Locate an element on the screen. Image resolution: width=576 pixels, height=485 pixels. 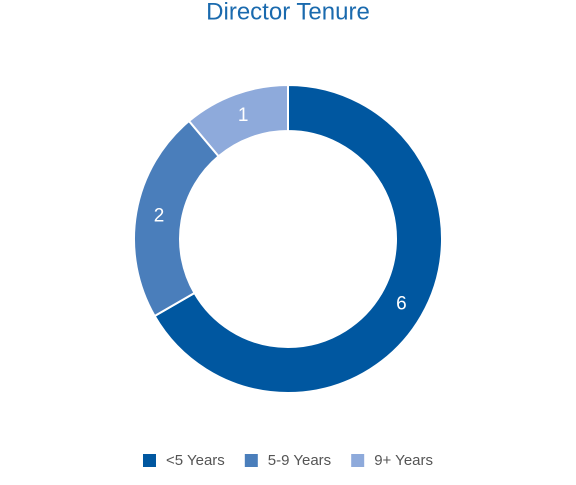
data-label: 1 is located at coordinates (243, 115).